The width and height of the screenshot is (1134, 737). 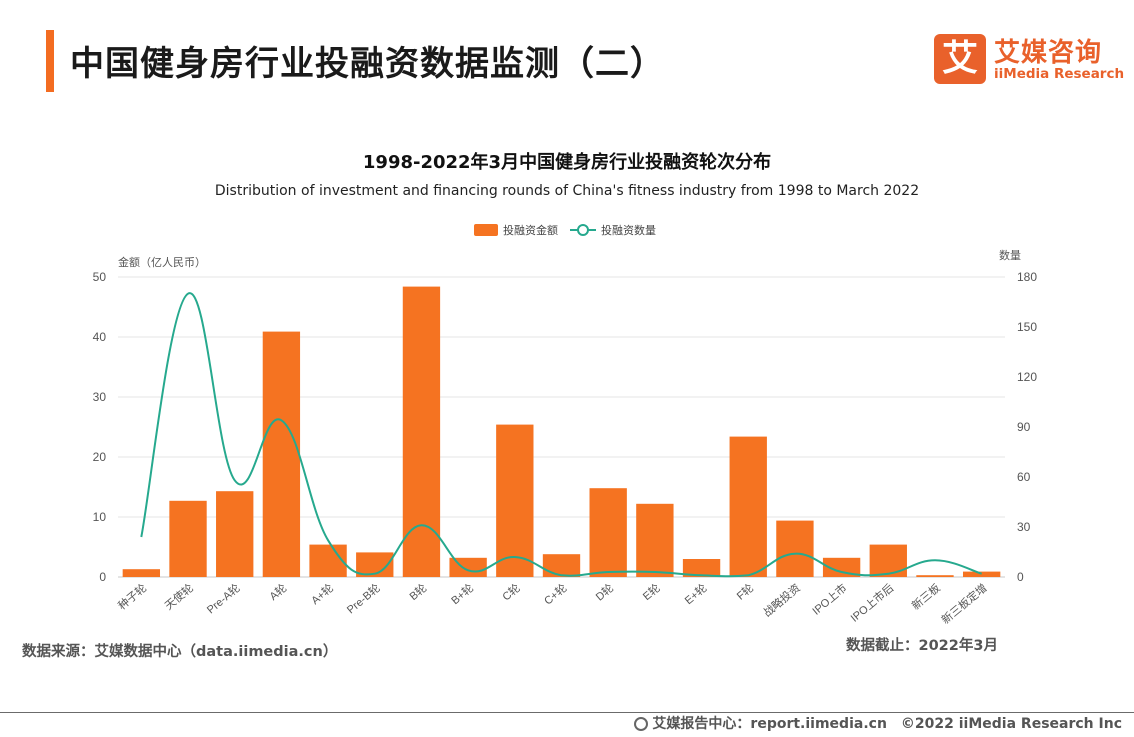 I want to click on x-tick-label: Pre-B轮, so click(x=363, y=599).